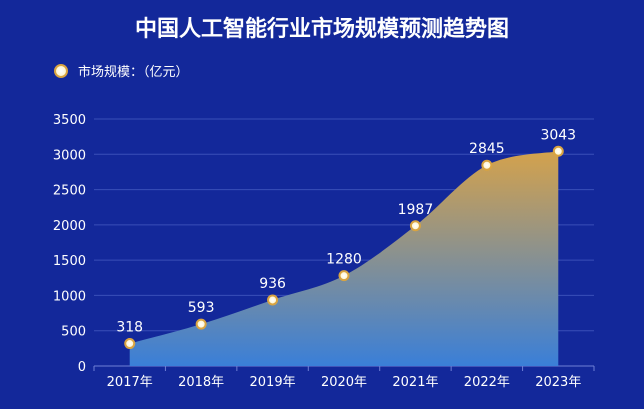 The height and width of the screenshot is (409, 644). I want to click on y-tick-label: 3500, so click(69, 120).